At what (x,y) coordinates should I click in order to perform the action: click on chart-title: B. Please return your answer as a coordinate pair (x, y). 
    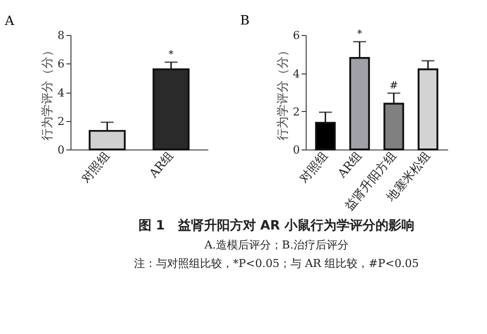
    Looking at the image, I should click on (245, 20).